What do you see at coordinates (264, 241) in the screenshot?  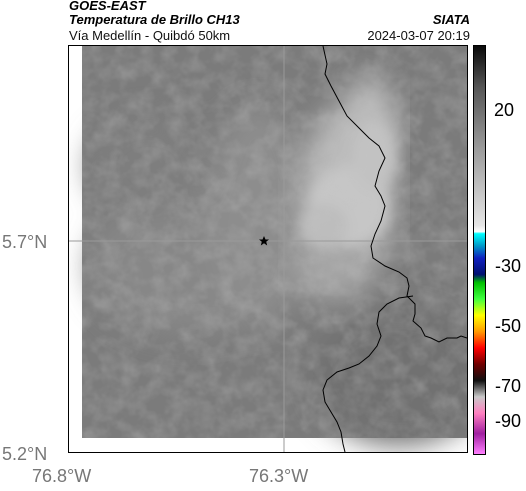 I see `star-marker` at bounding box center [264, 241].